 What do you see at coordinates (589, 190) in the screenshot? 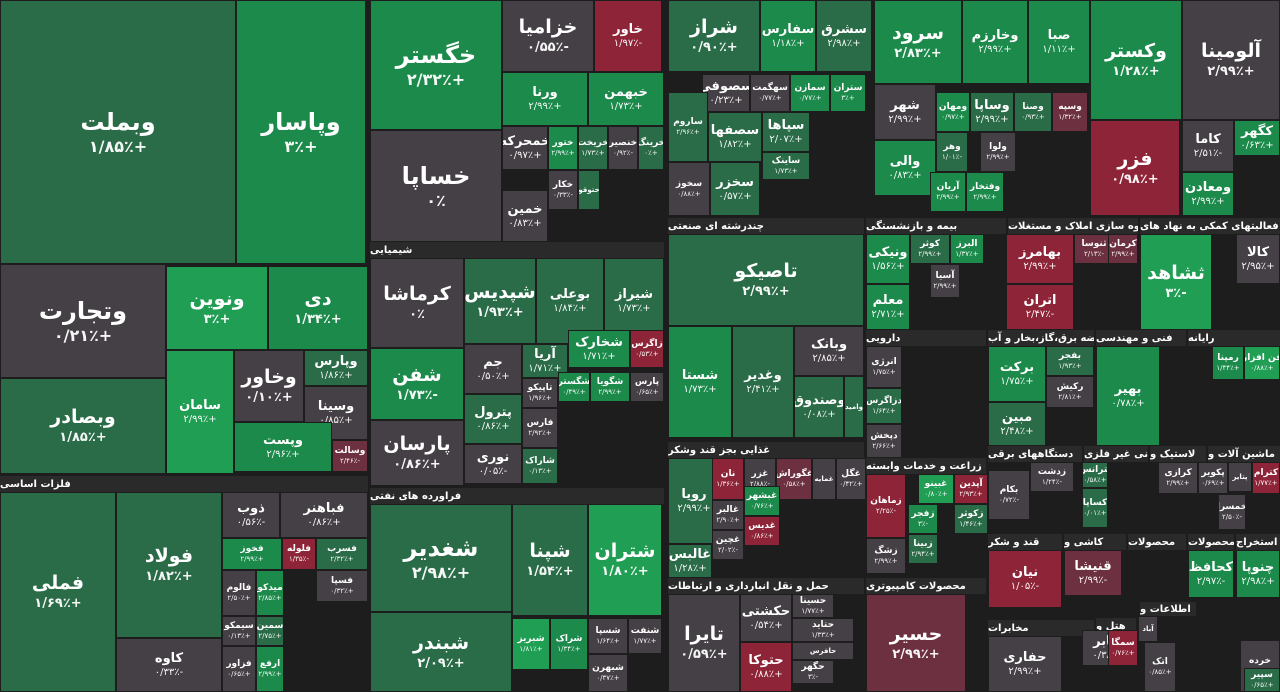
I see `stock-tile: ختوقو+۲/۰۱٪` at bounding box center [589, 190].